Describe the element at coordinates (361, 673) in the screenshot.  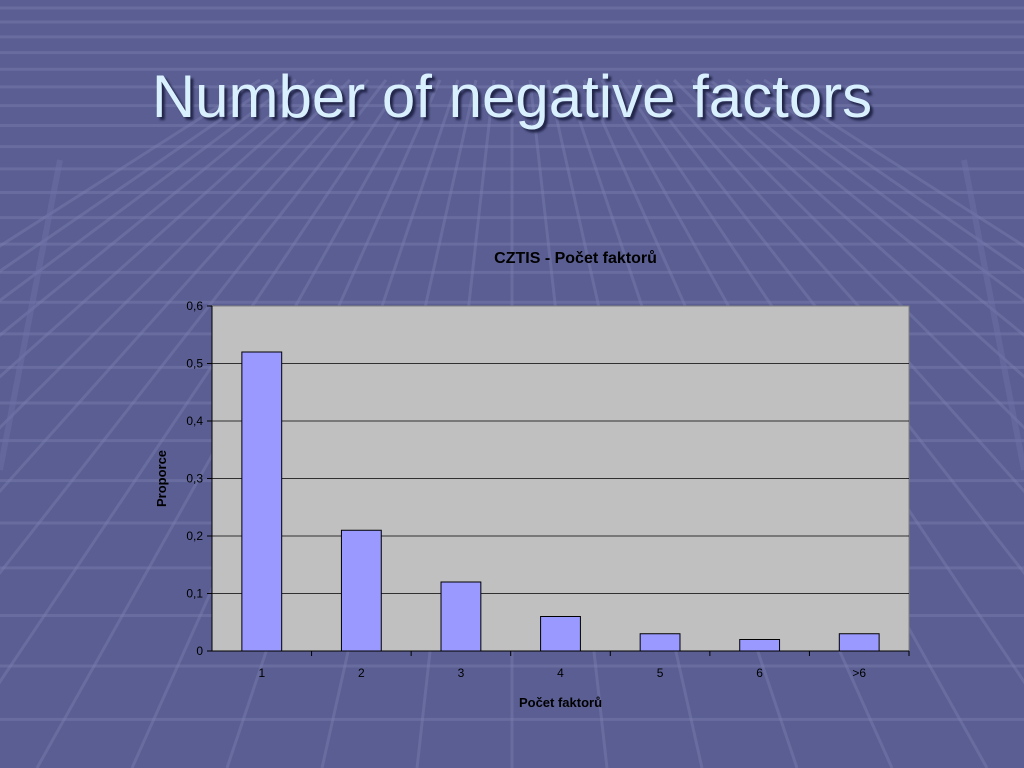
I see `x-tick-label: 2` at that location.